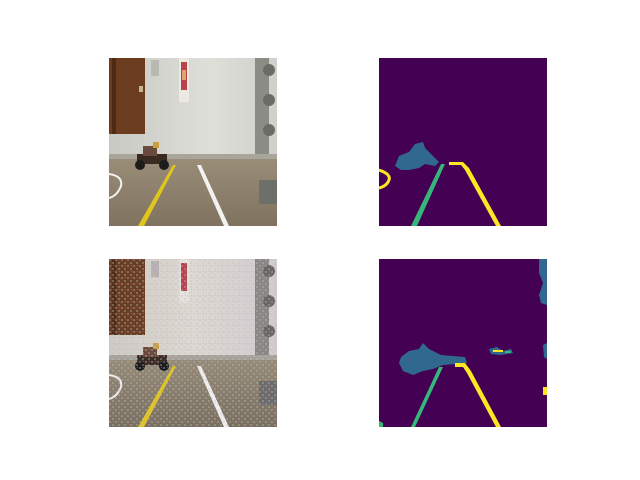 The width and height of the screenshot is (640, 480). What do you see at coordinates (545, 351) in the screenshot?
I see `mask-edge-object-mid` at bounding box center [545, 351].